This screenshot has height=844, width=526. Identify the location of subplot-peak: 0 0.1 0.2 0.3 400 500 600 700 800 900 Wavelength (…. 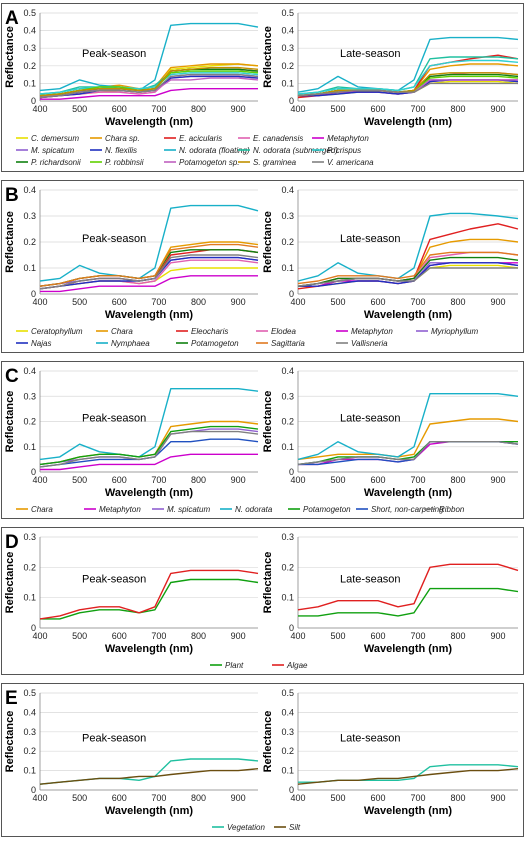
(131, 593).